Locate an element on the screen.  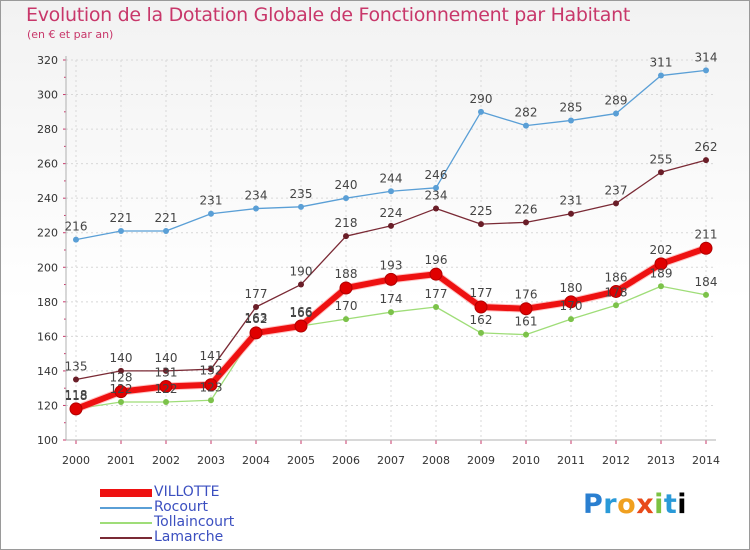
x-tick-label: 2002 is located at coordinates (166, 460).